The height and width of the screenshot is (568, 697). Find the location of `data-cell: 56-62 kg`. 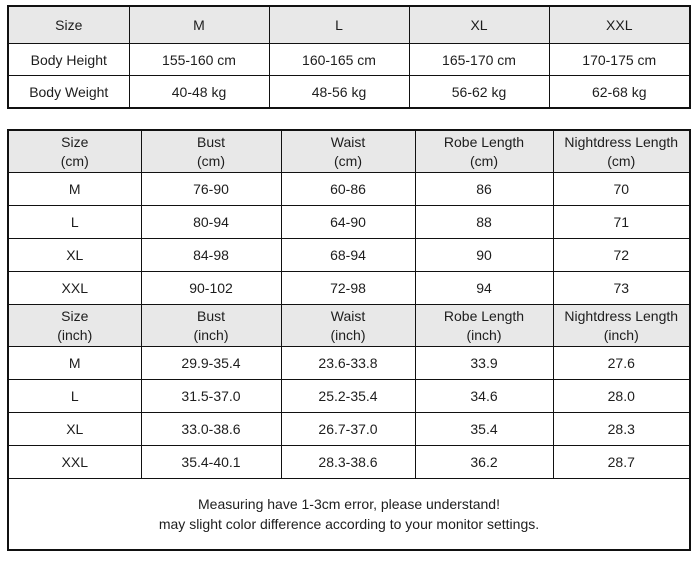

data-cell: 56-62 kg is located at coordinates (479, 92).